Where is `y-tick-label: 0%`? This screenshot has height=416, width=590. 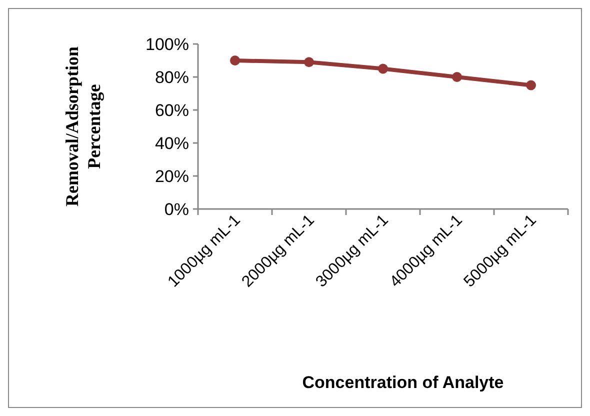
y-tick-label: 0% is located at coordinates (176, 209).